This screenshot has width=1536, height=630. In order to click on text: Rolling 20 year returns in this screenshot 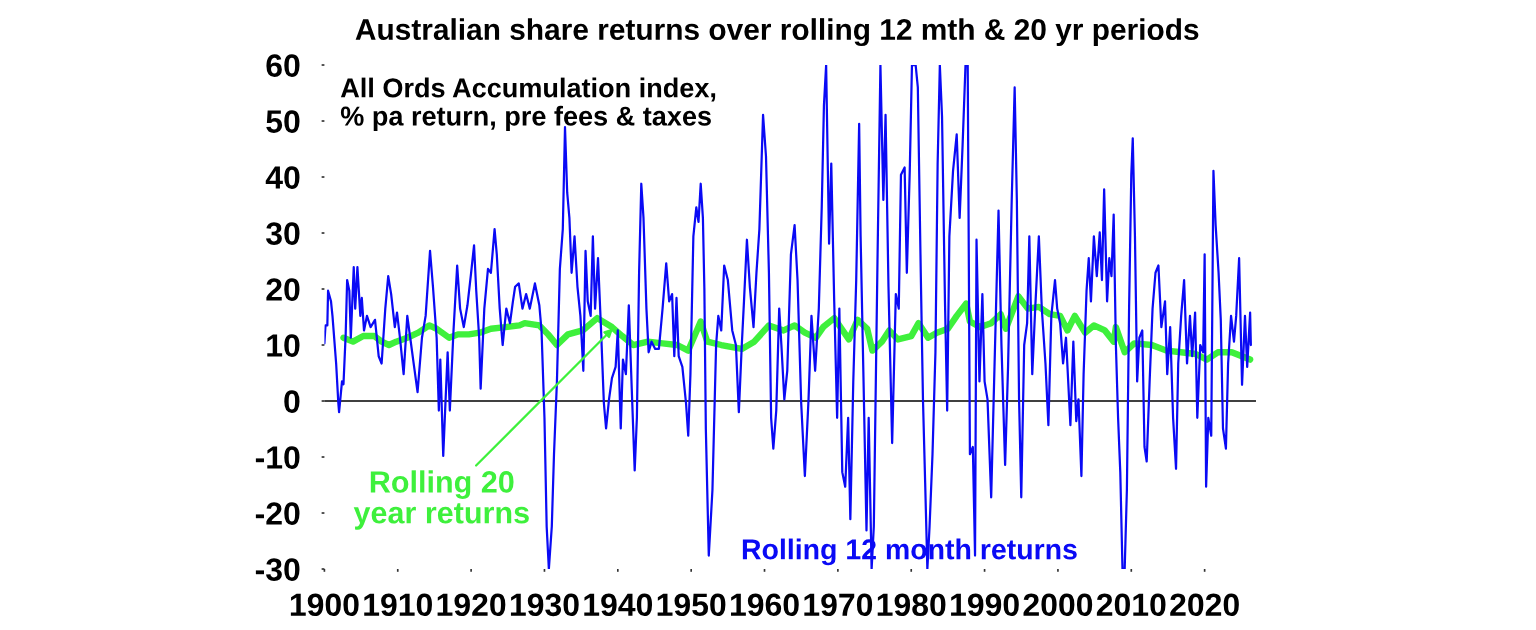, I will do `click(441, 500)`.